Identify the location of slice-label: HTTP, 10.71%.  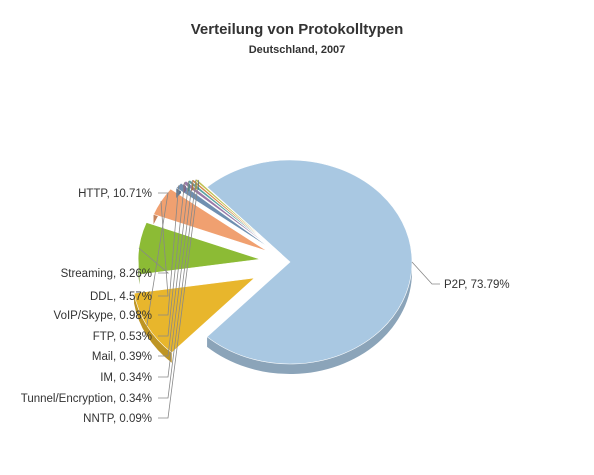
(115, 194).